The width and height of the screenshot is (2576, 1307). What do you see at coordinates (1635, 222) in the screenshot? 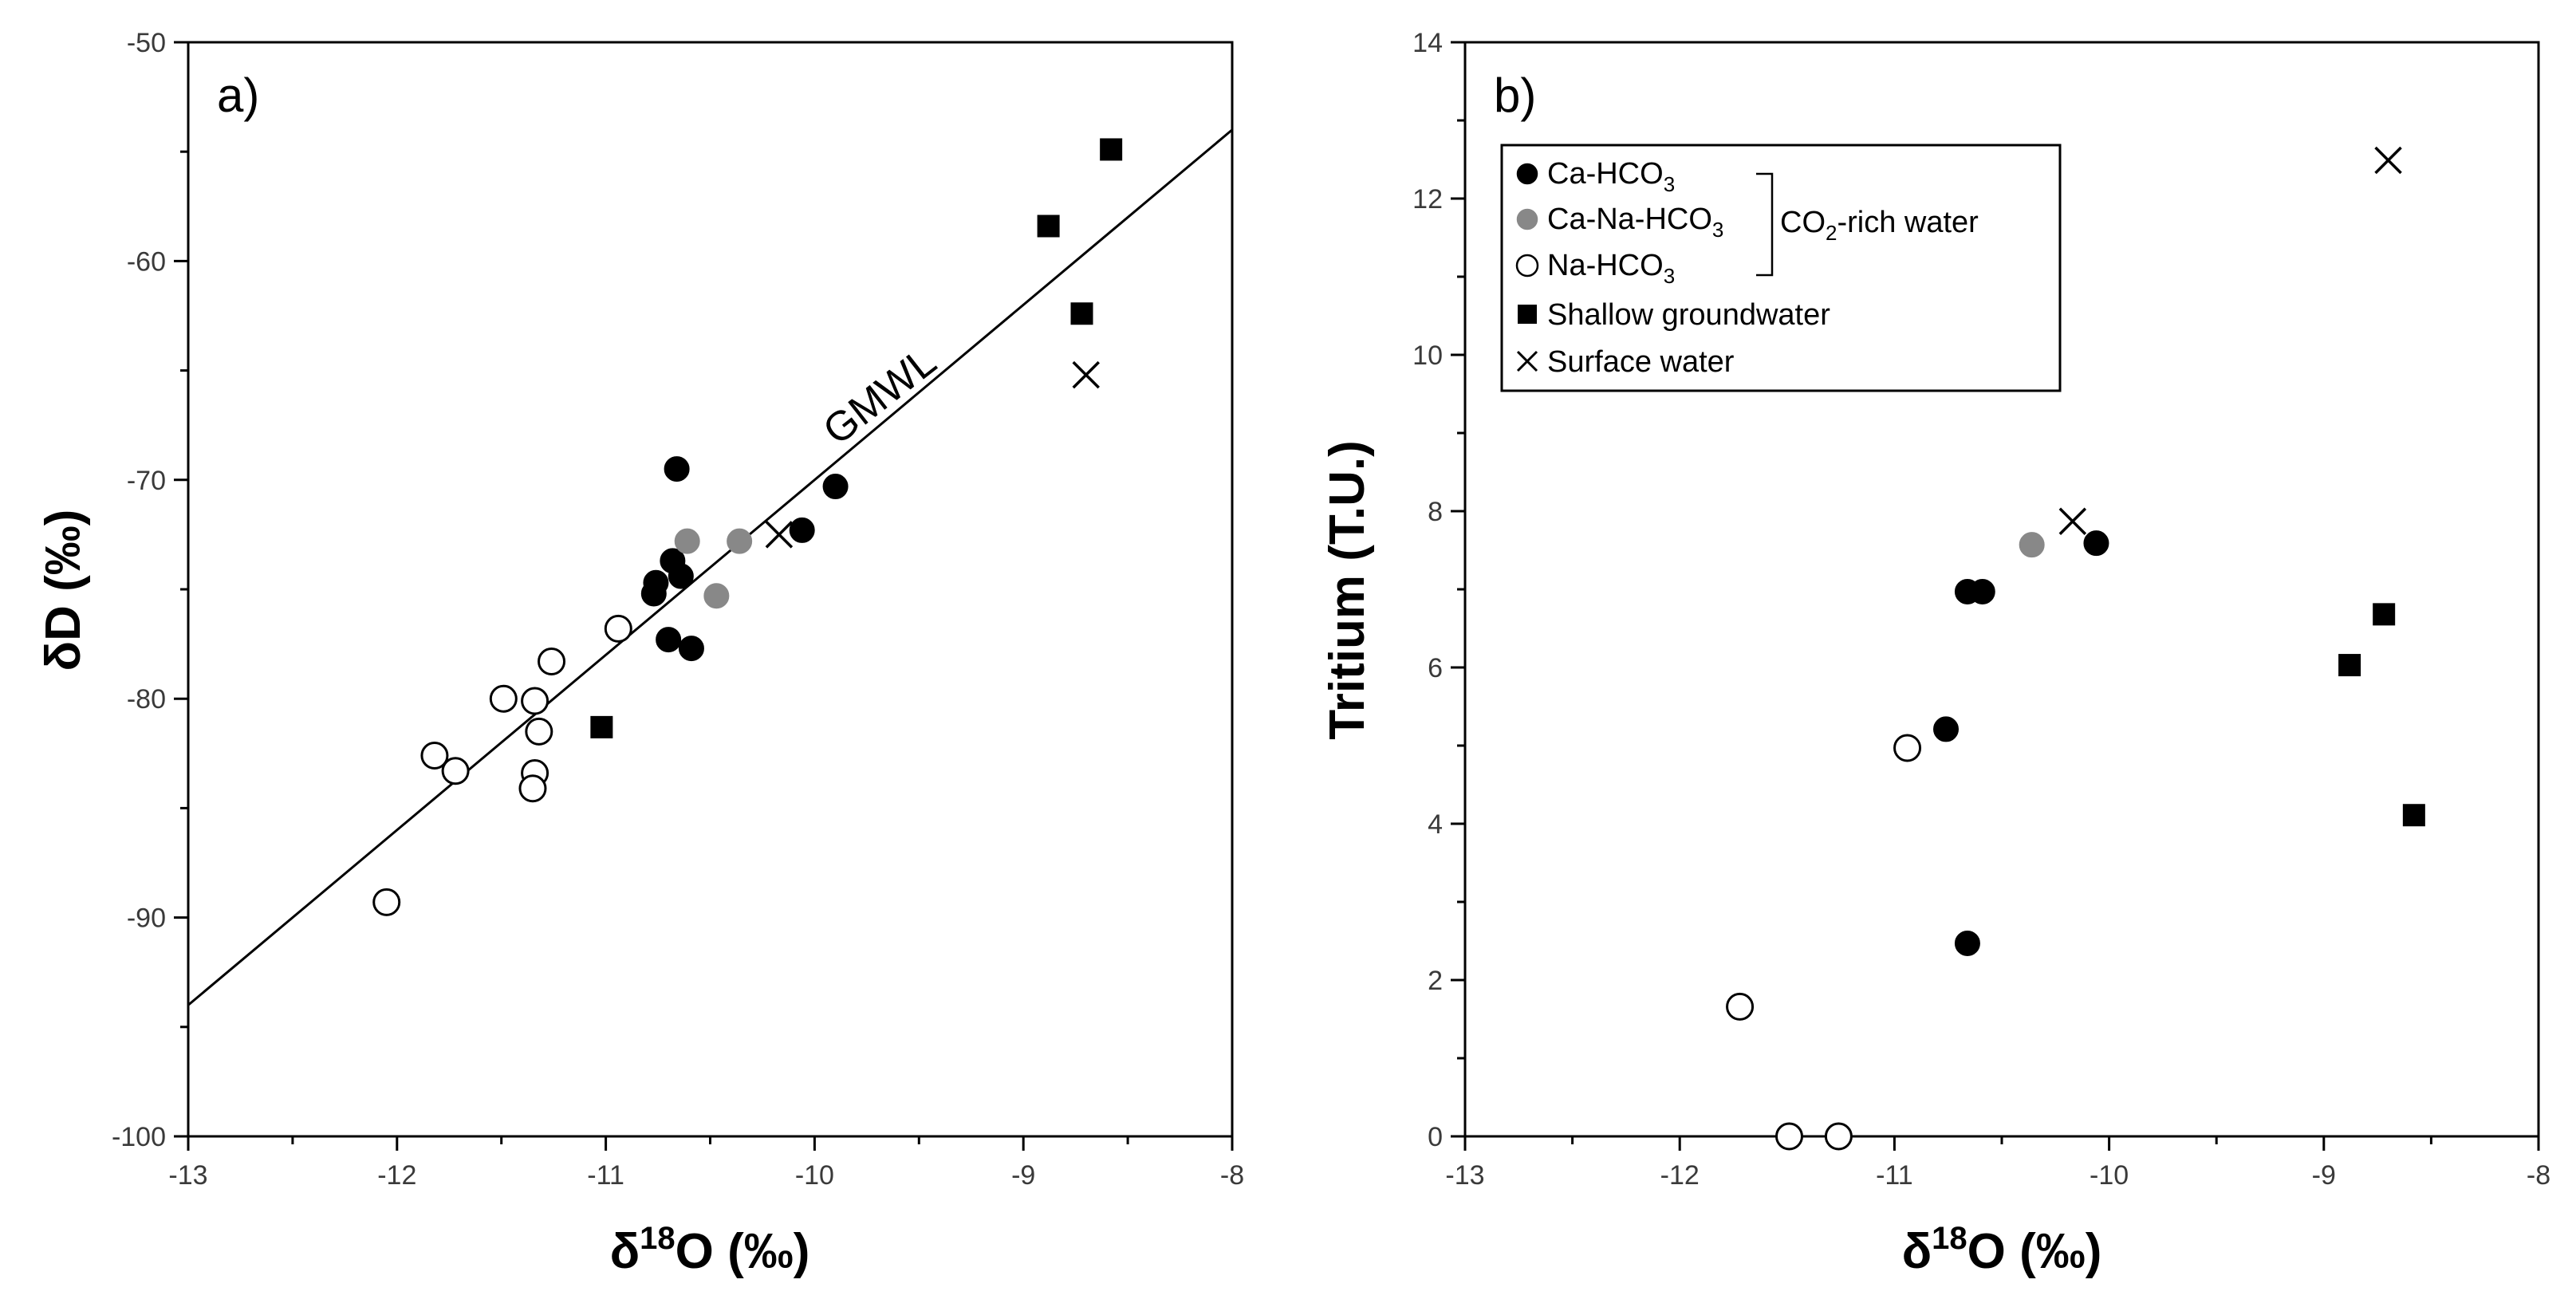
I see `legend-label-ca-na-hco3: Ca-Na-HCO3` at bounding box center [1635, 222].